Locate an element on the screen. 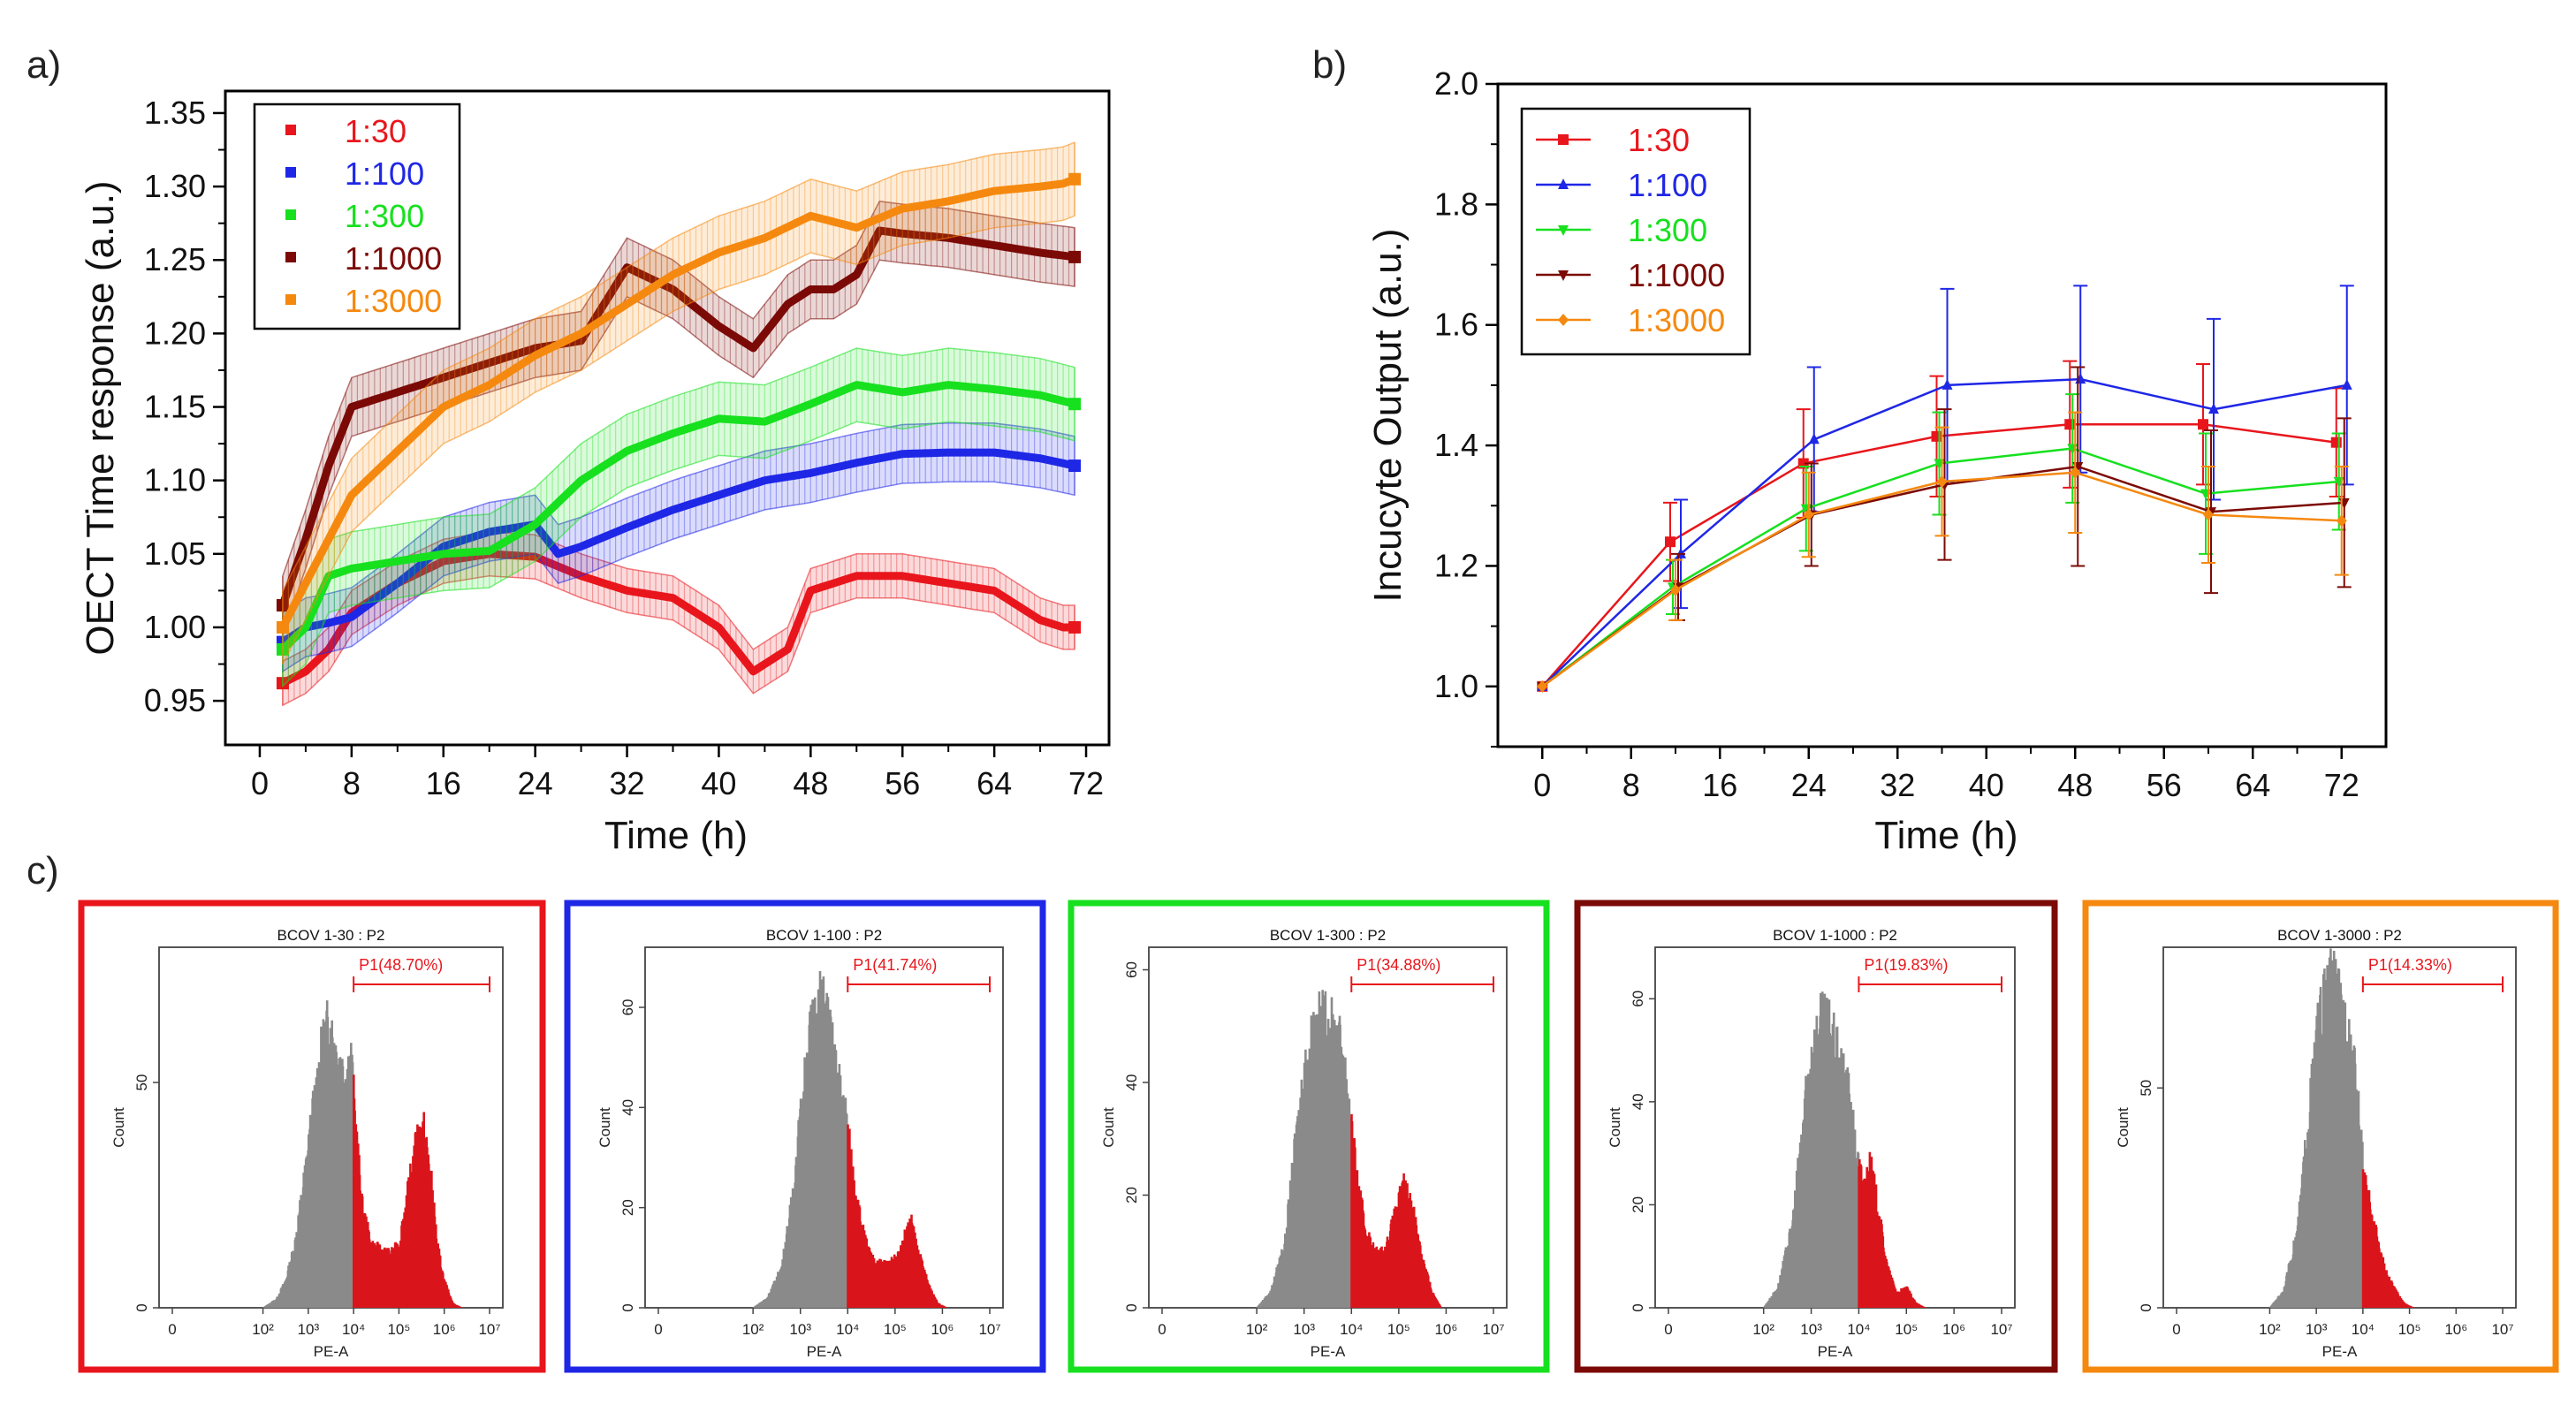 The height and width of the screenshot is (1420, 2576). plot-area is located at coordinates (679, 424).